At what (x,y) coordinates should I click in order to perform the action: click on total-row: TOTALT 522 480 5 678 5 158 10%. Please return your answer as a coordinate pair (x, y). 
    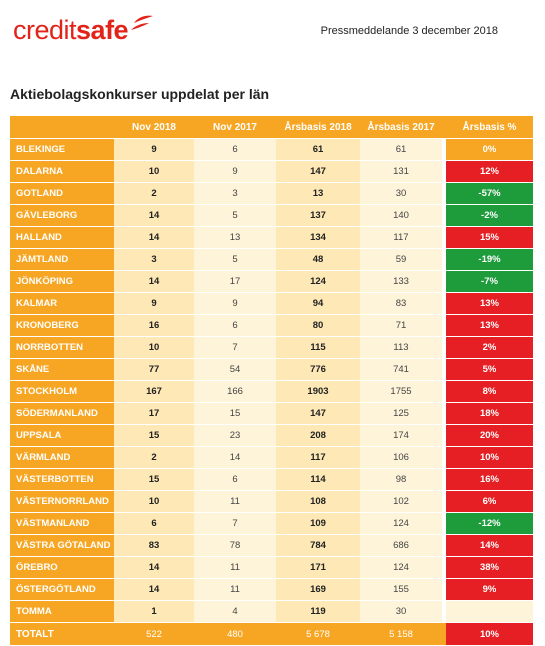
    Looking at the image, I should click on (271, 634).